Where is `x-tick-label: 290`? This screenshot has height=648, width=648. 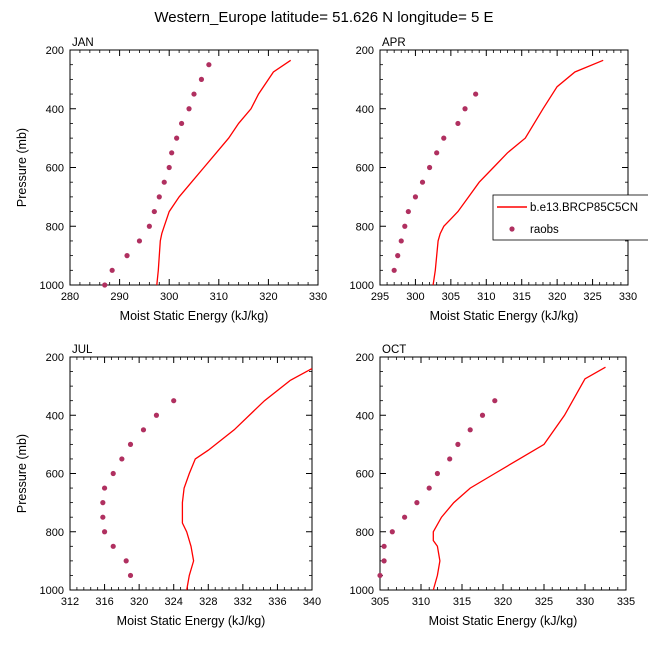 x-tick-label: 290 is located at coordinates (119, 297).